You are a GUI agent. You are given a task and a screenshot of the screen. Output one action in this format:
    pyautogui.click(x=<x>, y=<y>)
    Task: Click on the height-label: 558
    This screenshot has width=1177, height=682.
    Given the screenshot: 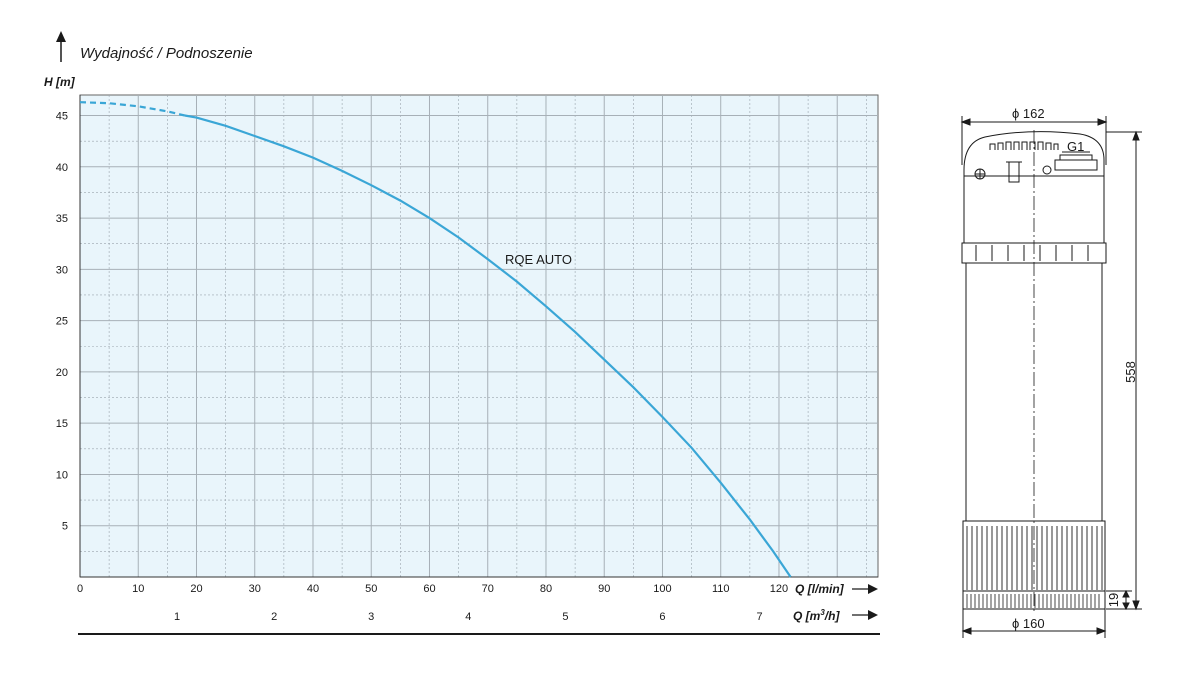 What is the action you would take?
    pyautogui.click(x=1130, y=372)
    